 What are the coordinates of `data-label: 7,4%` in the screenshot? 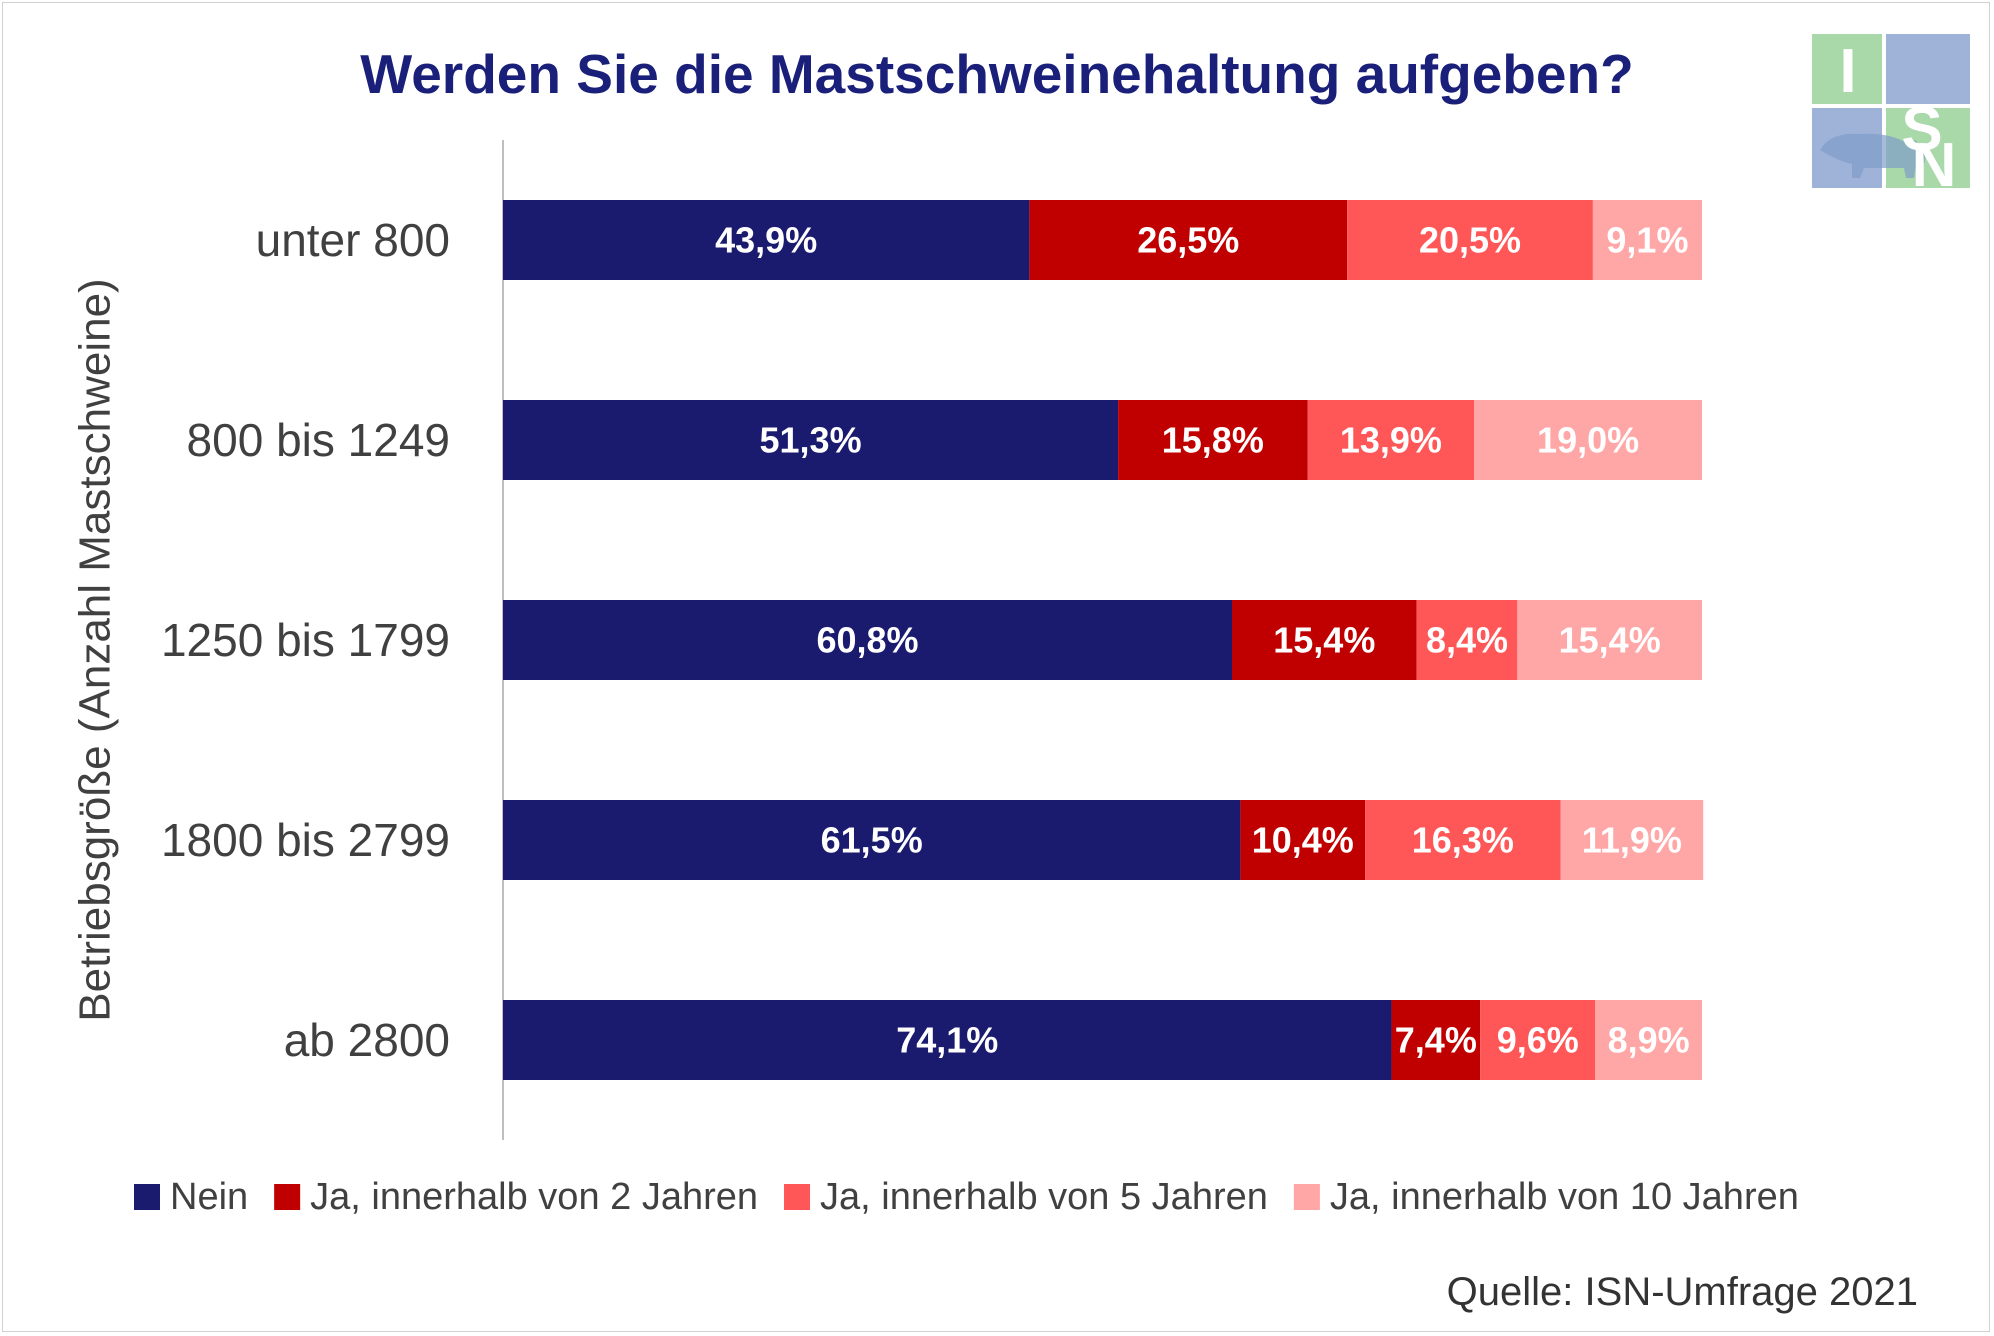 It's located at (1436, 1040).